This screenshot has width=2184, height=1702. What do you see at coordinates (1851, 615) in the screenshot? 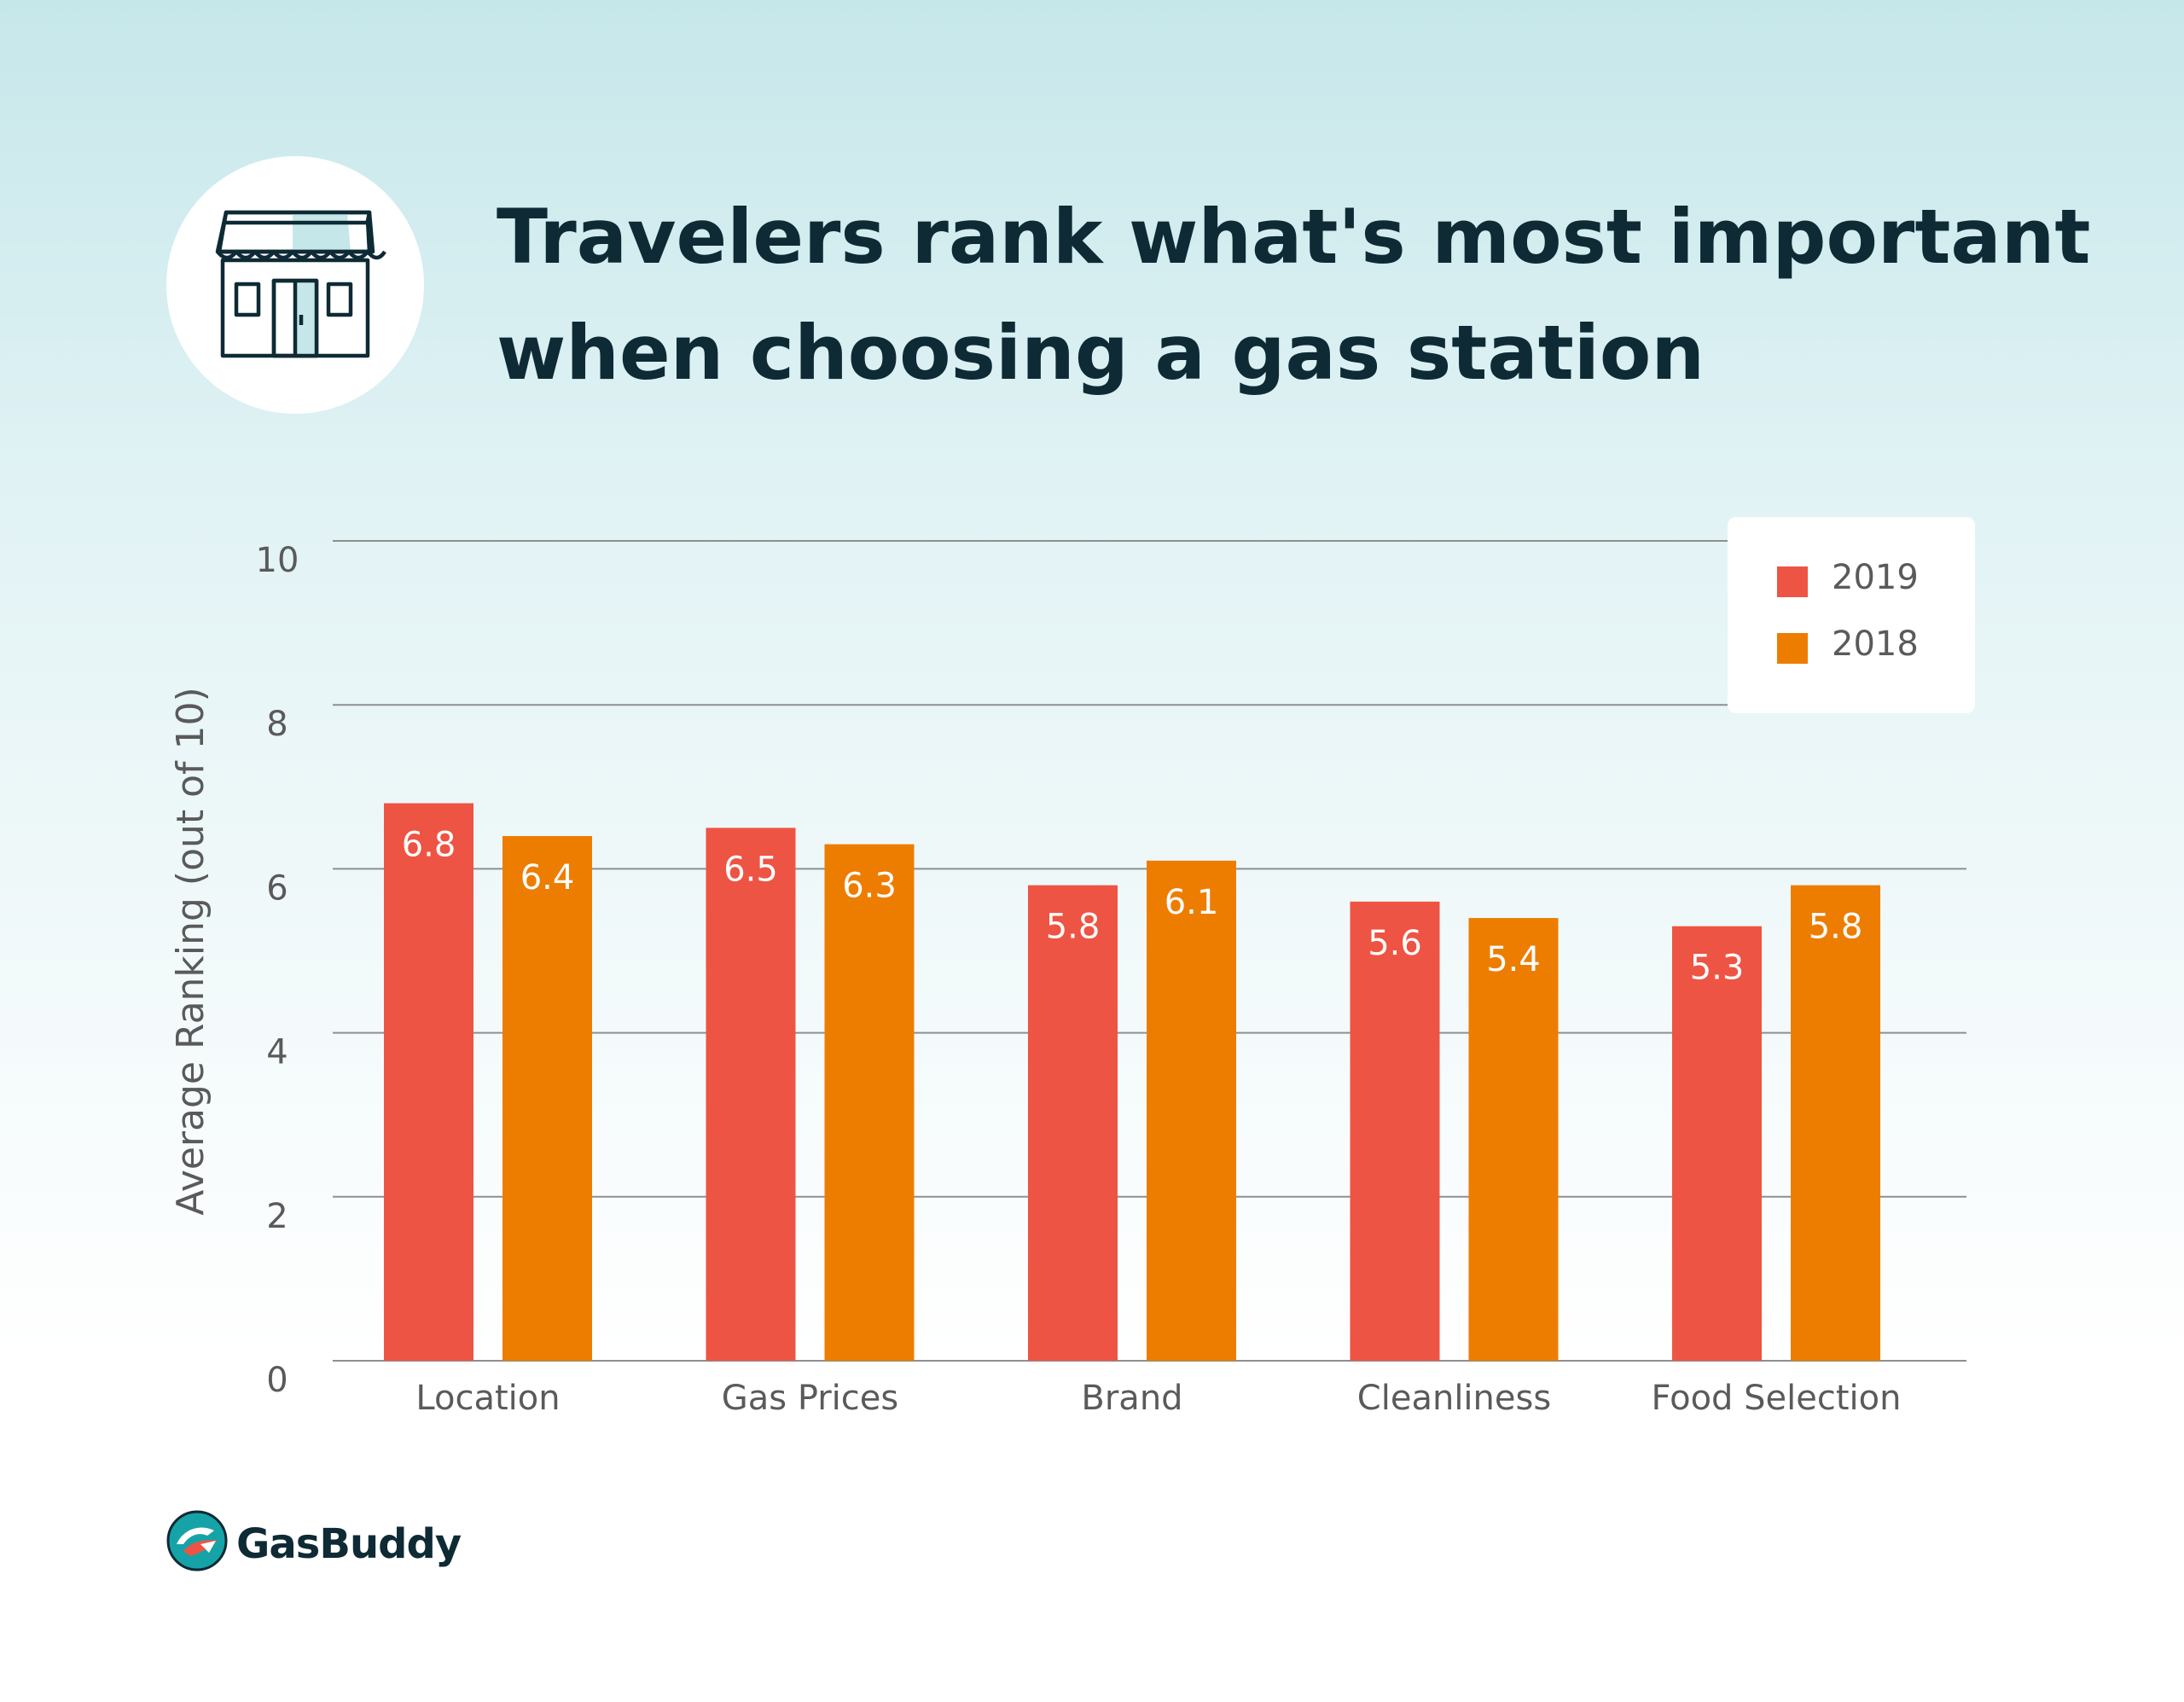
I see `chart-legend: 2019 2018` at bounding box center [1851, 615].